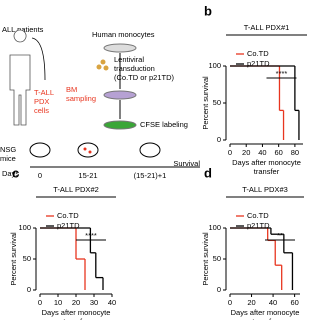  What do you see at coordinates (94, 302) in the screenshot?
I see `x-tick-label: 30` at bounding box center [94, 302].